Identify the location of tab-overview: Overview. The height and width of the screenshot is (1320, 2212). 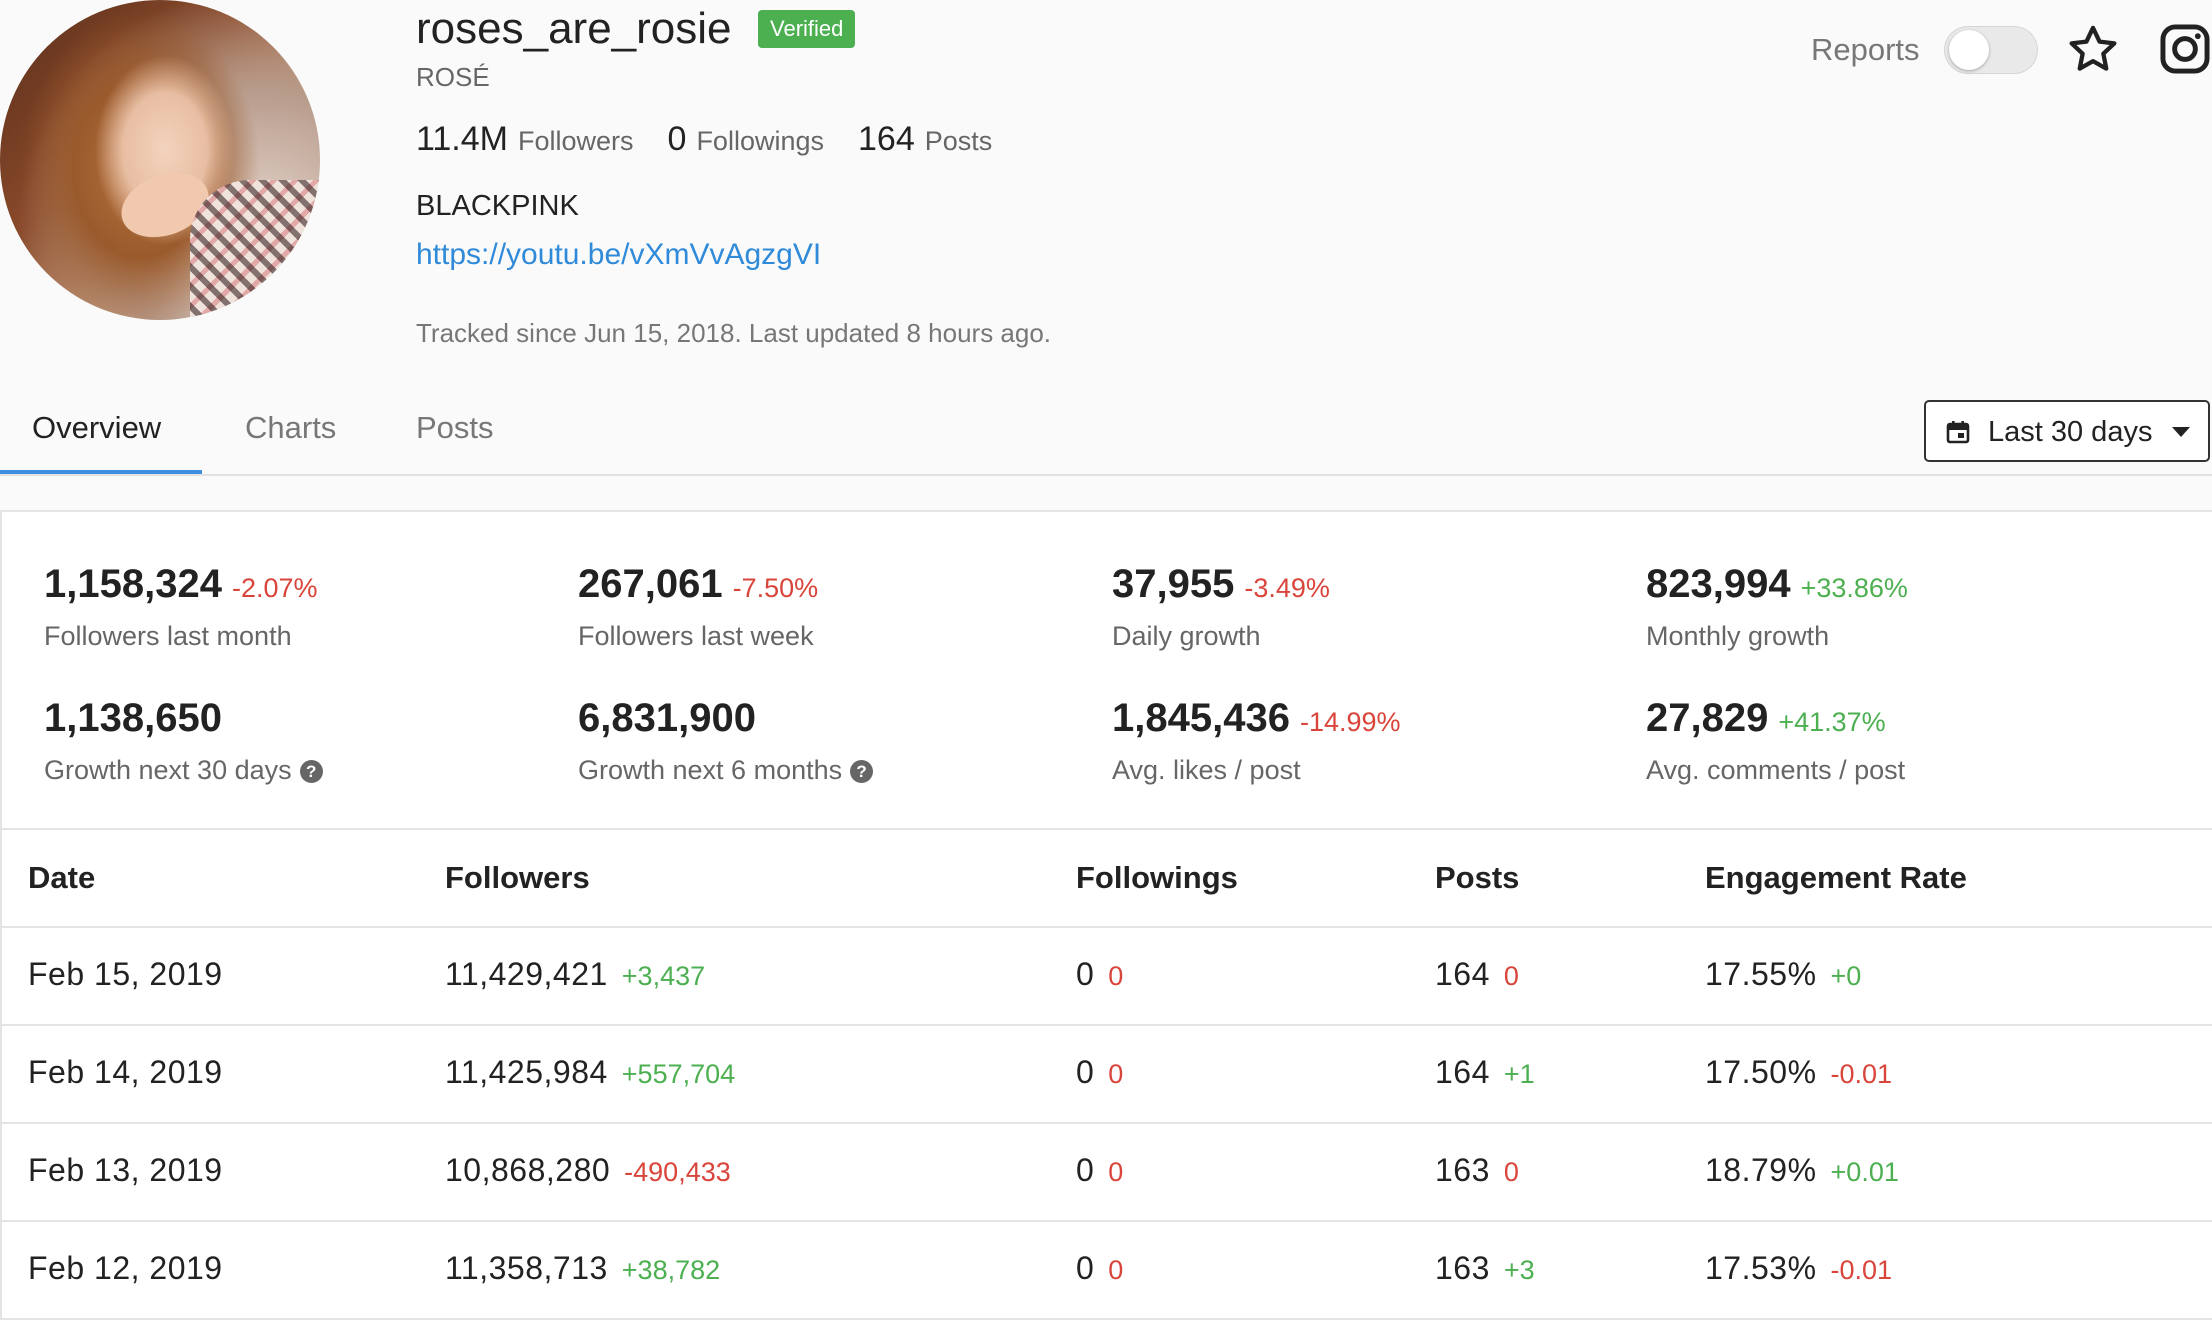
(97, 427).